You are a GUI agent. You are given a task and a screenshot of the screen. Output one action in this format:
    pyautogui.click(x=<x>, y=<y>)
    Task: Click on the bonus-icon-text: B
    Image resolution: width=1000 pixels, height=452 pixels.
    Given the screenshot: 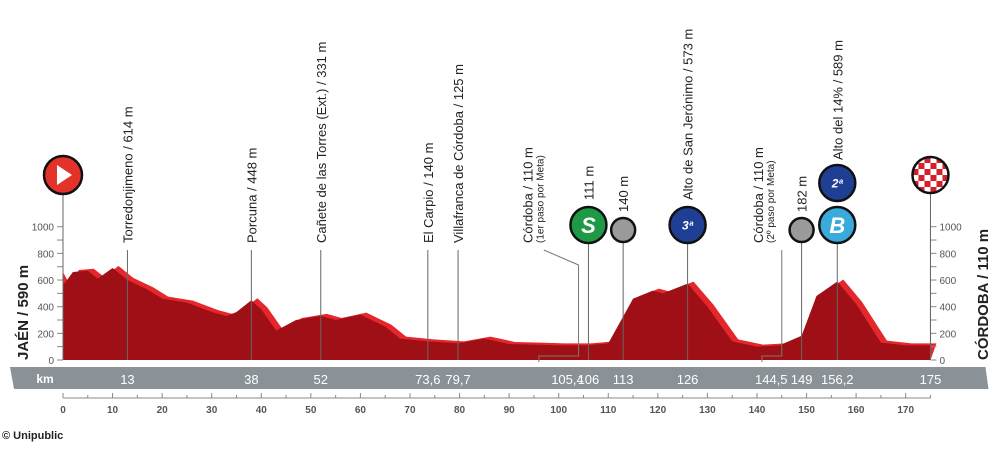 What is the action you would take?
    pyautogui.click(x=837, y=225)
    